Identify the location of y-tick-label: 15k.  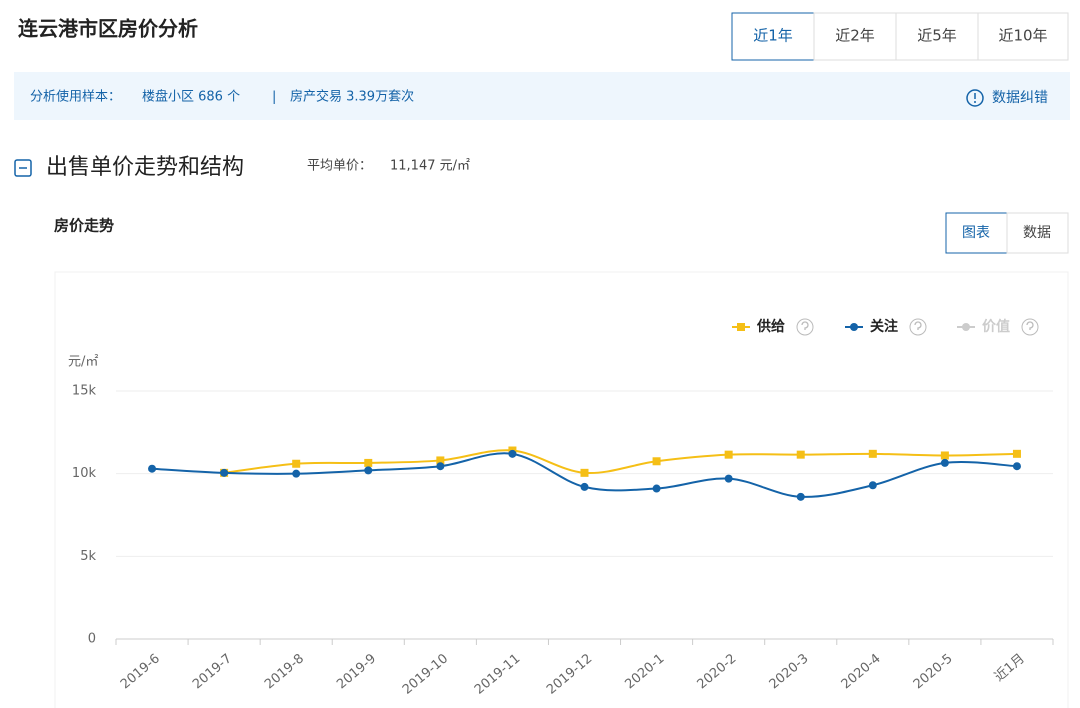
(84, 391).